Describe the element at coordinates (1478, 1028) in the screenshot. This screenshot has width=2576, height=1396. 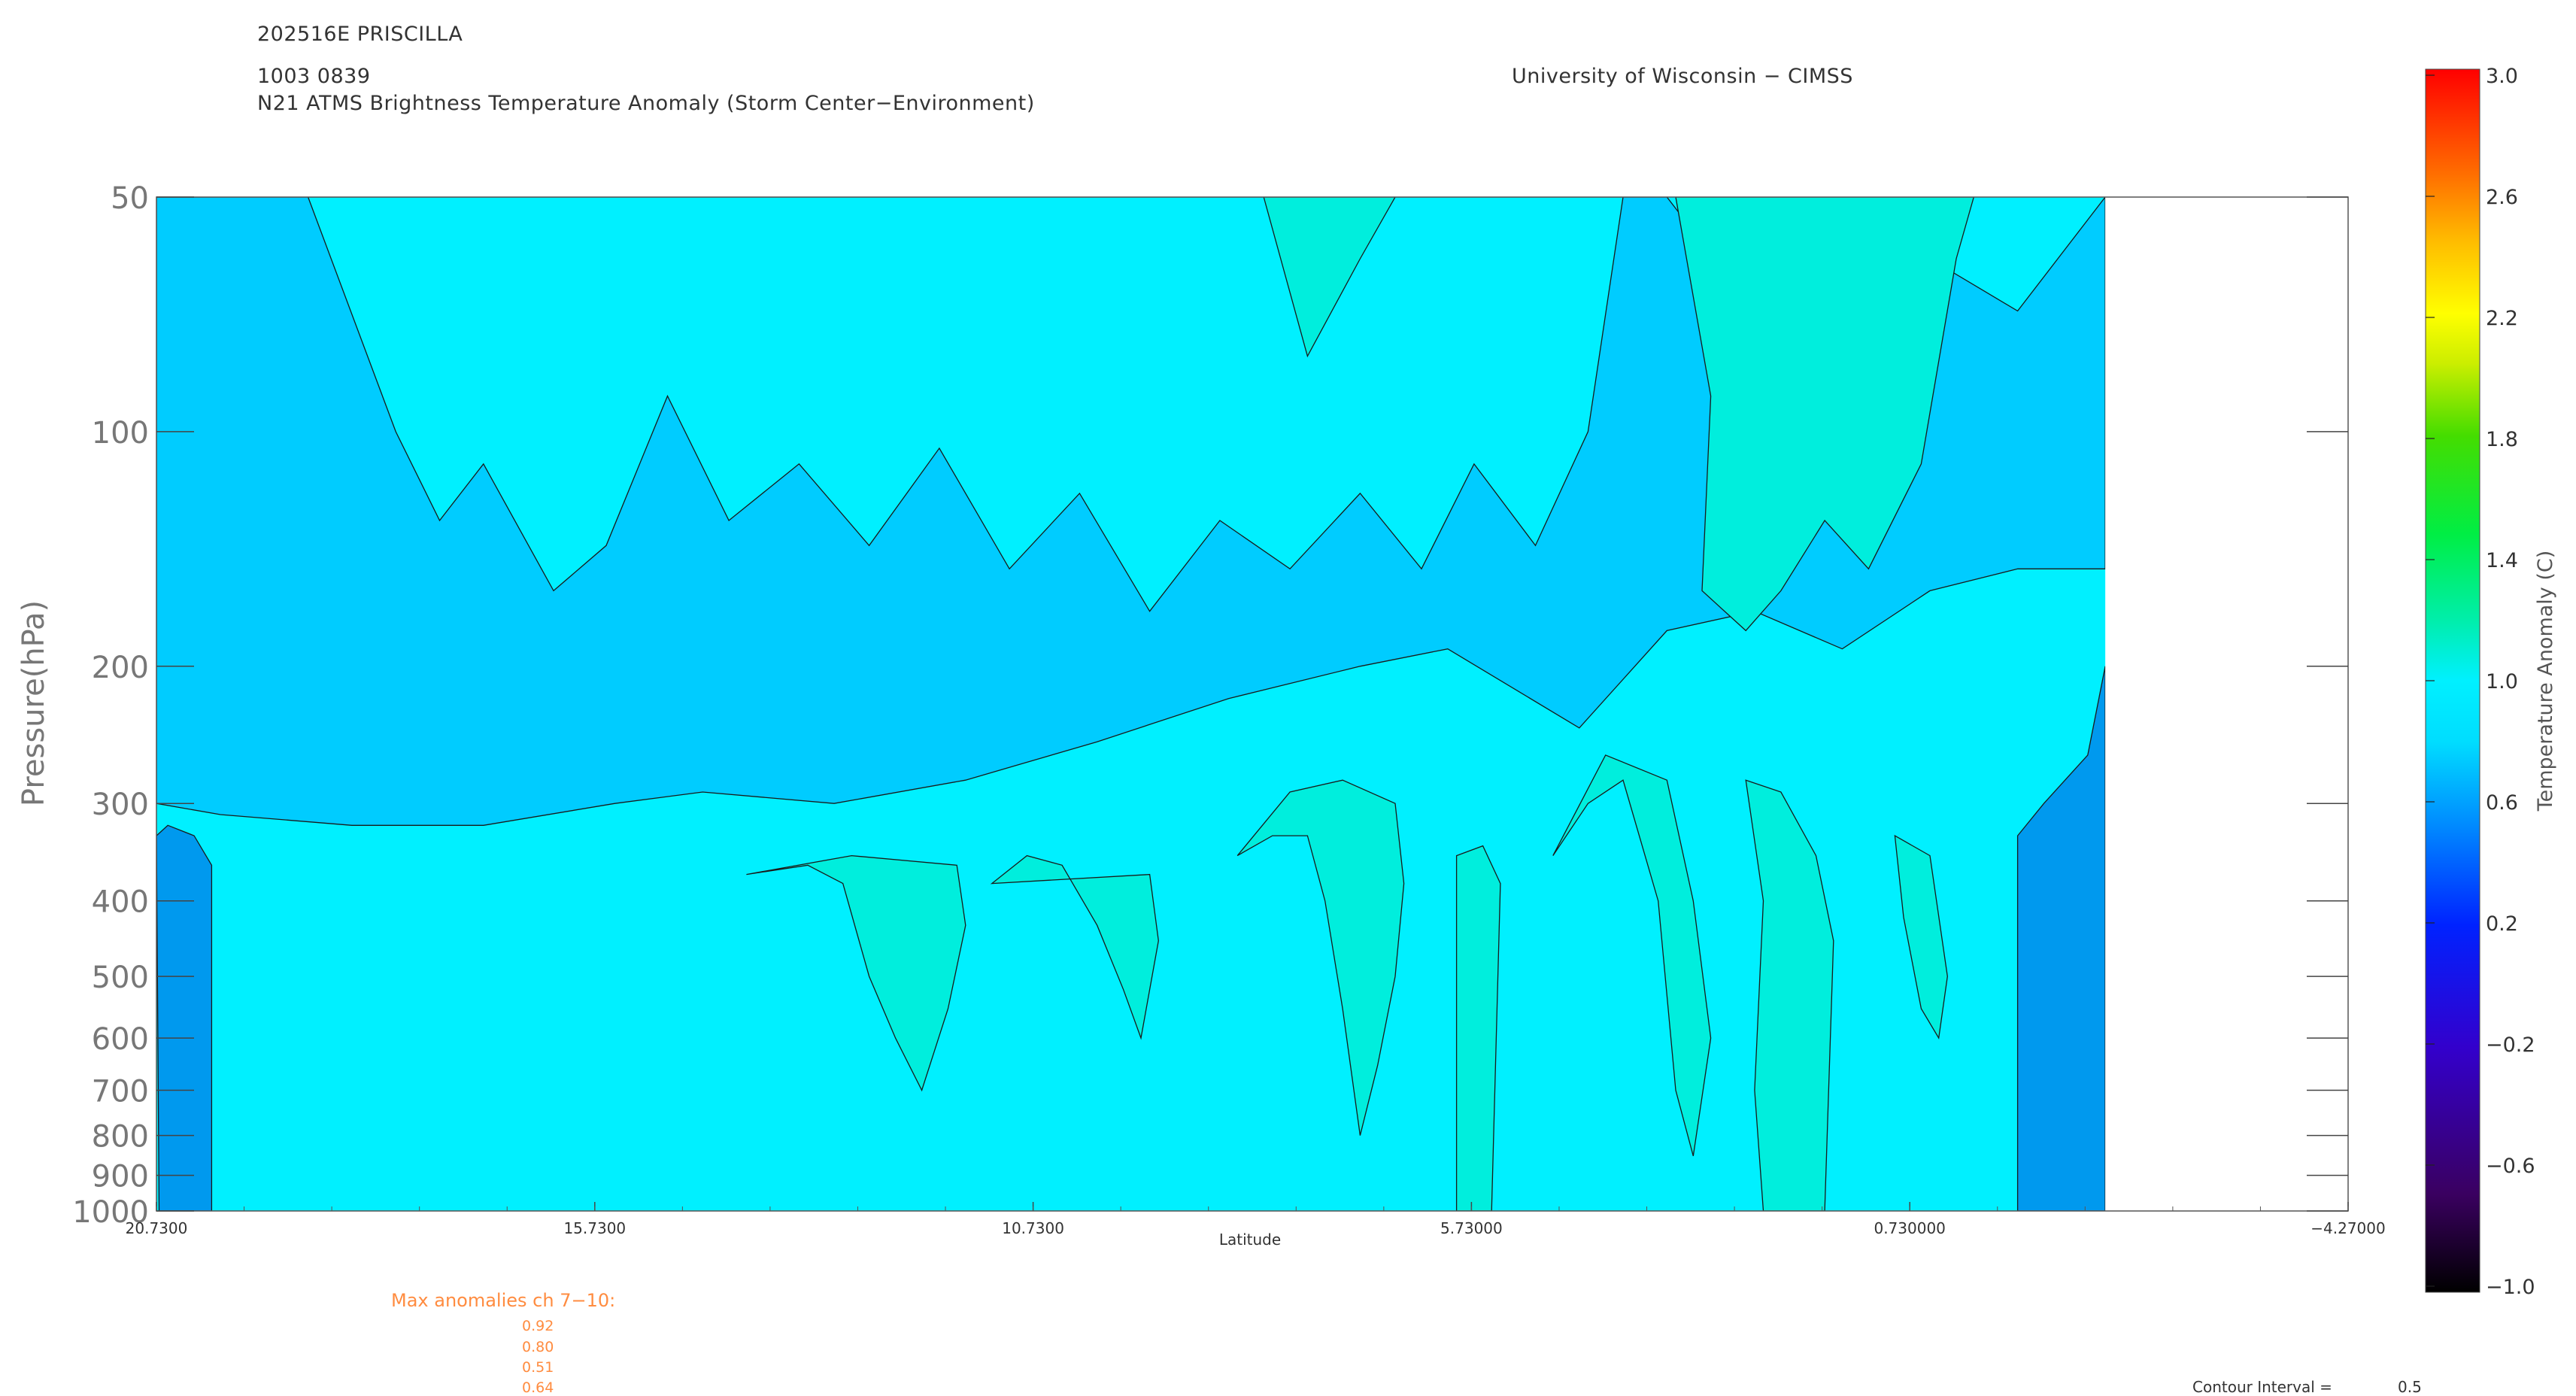
I see `contour-band-lower-green-patch-d` at that location.